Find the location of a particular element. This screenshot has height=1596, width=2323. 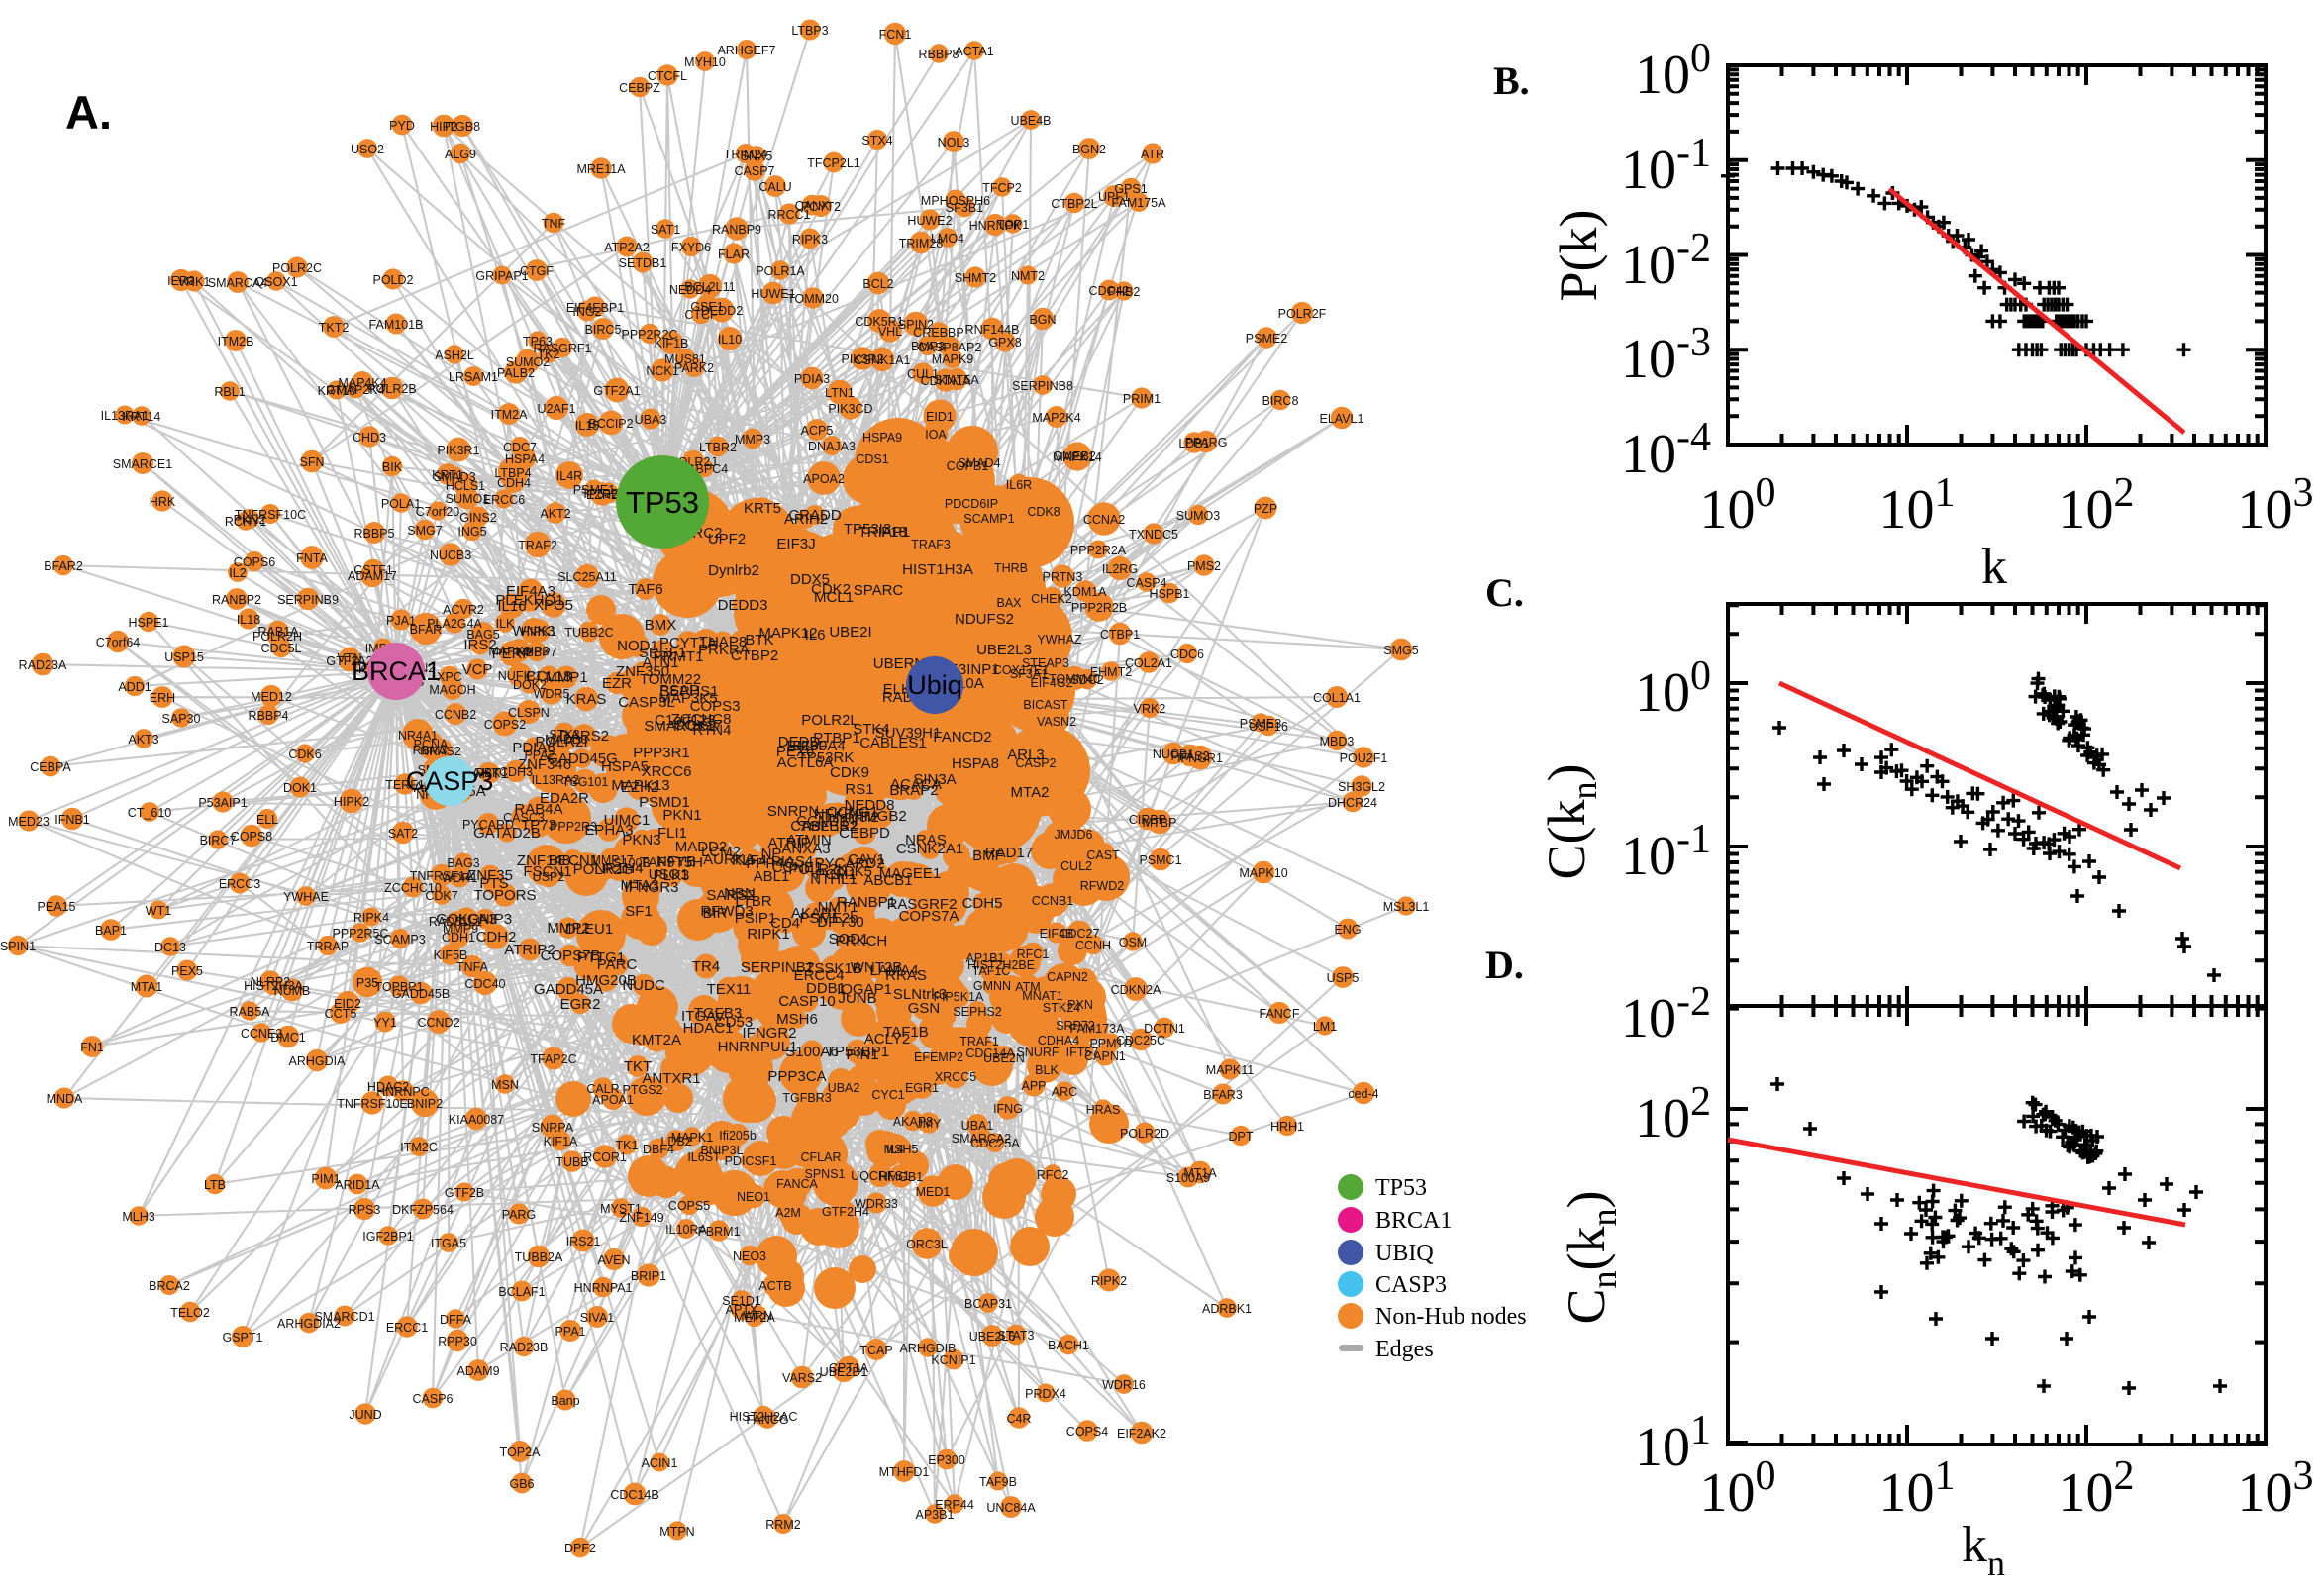

svg-text: SRP72 is located at coordinates (1075, 1026).